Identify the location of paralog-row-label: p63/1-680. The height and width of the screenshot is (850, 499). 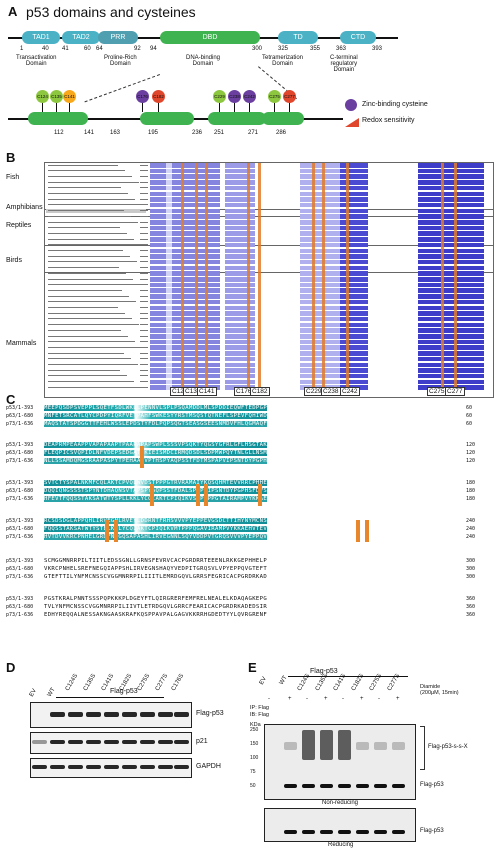
(20, 416).